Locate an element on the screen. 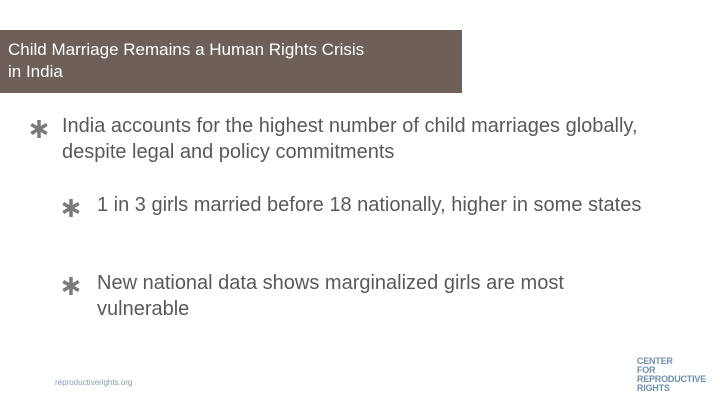  logo: CENTER FOR REPRODUCTIVE RIGHTS is located at coordinates (671, 375).